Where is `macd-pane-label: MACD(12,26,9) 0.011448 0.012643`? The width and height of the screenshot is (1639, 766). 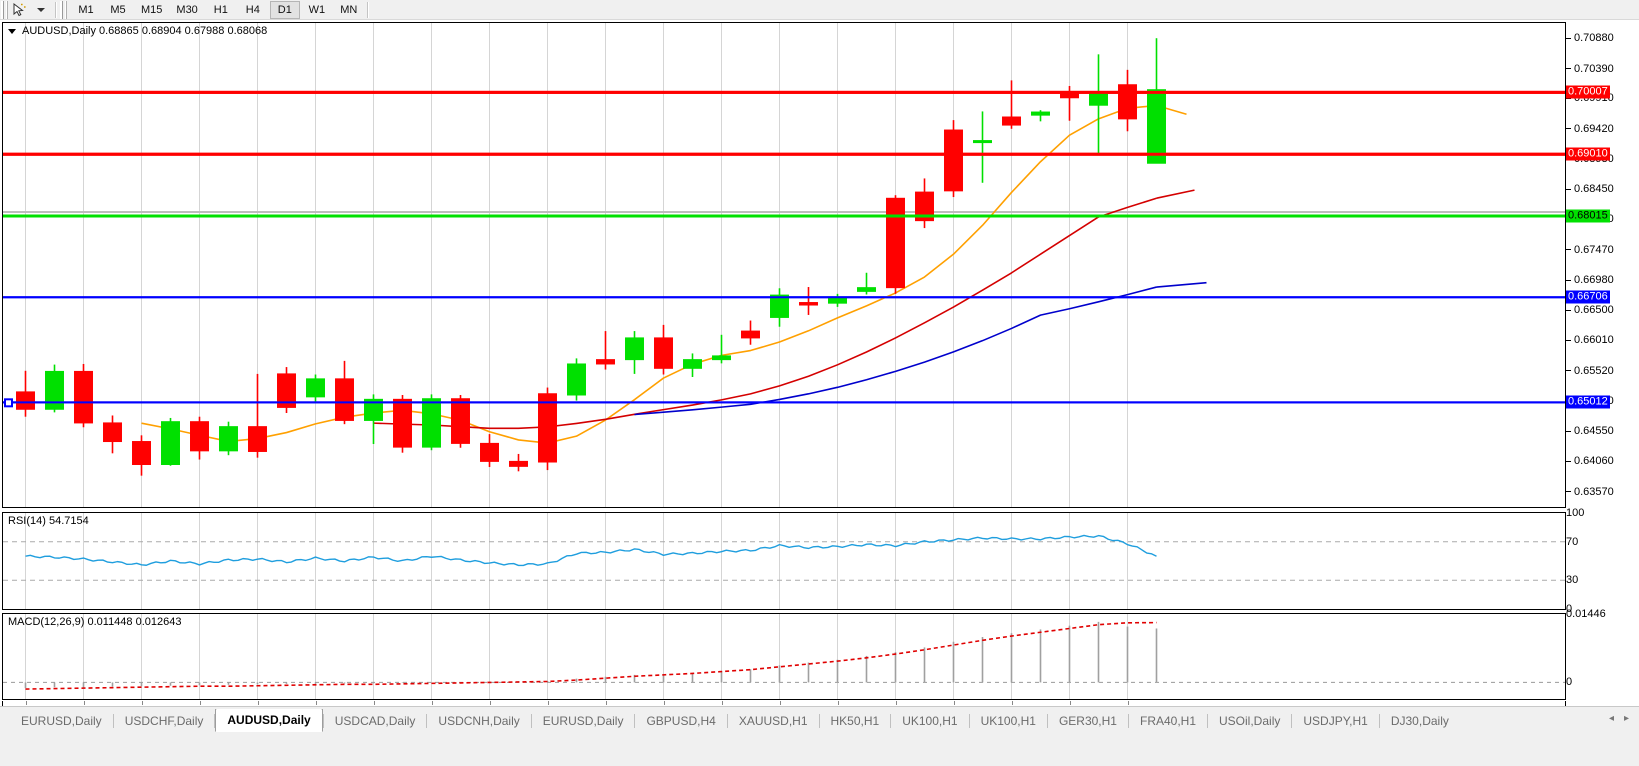
macd-pane-label: MACD(12,26,9) 0.011448 0.012643 is located at coordinates (94, 622).